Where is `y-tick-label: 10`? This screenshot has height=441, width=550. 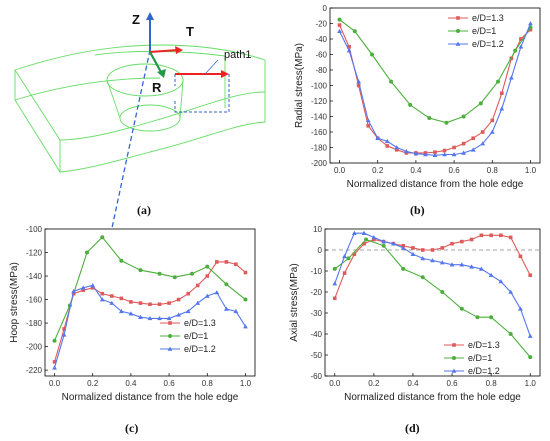 y-tick-label: 10 is located at coordinates (317, 229).